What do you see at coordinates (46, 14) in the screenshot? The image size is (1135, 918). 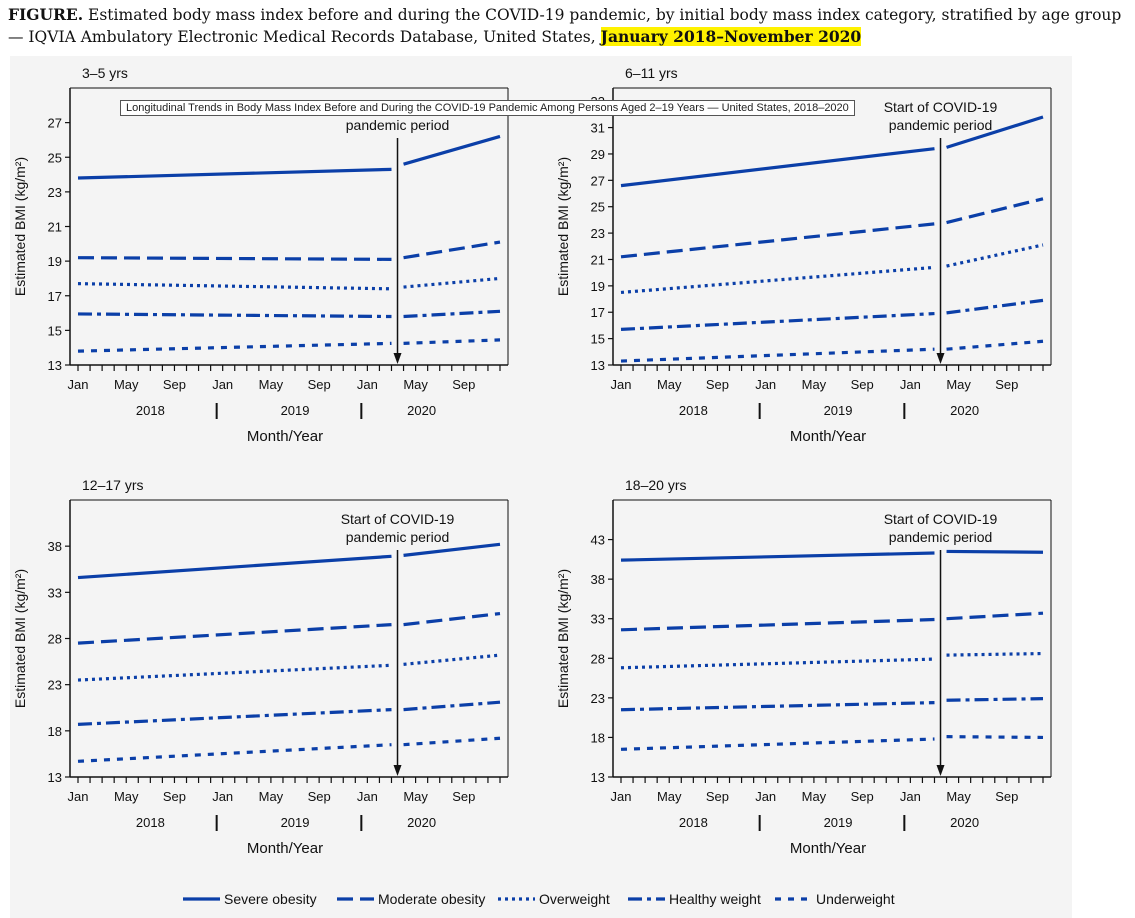 I see `caption-lead: FIGURE.` at bounding box center [46, 14].